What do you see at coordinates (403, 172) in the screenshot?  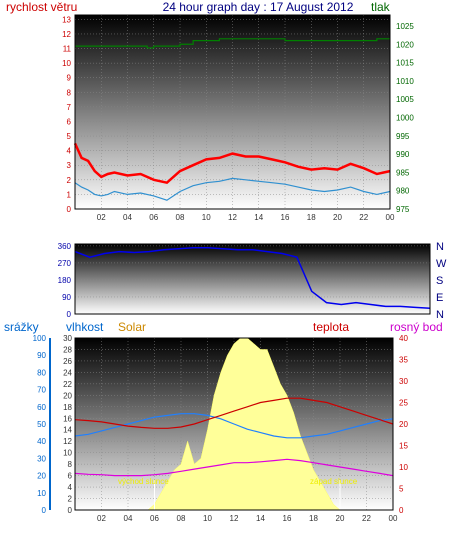 I see `pressure-tick-label: 985` at bounding box center [403, 172].